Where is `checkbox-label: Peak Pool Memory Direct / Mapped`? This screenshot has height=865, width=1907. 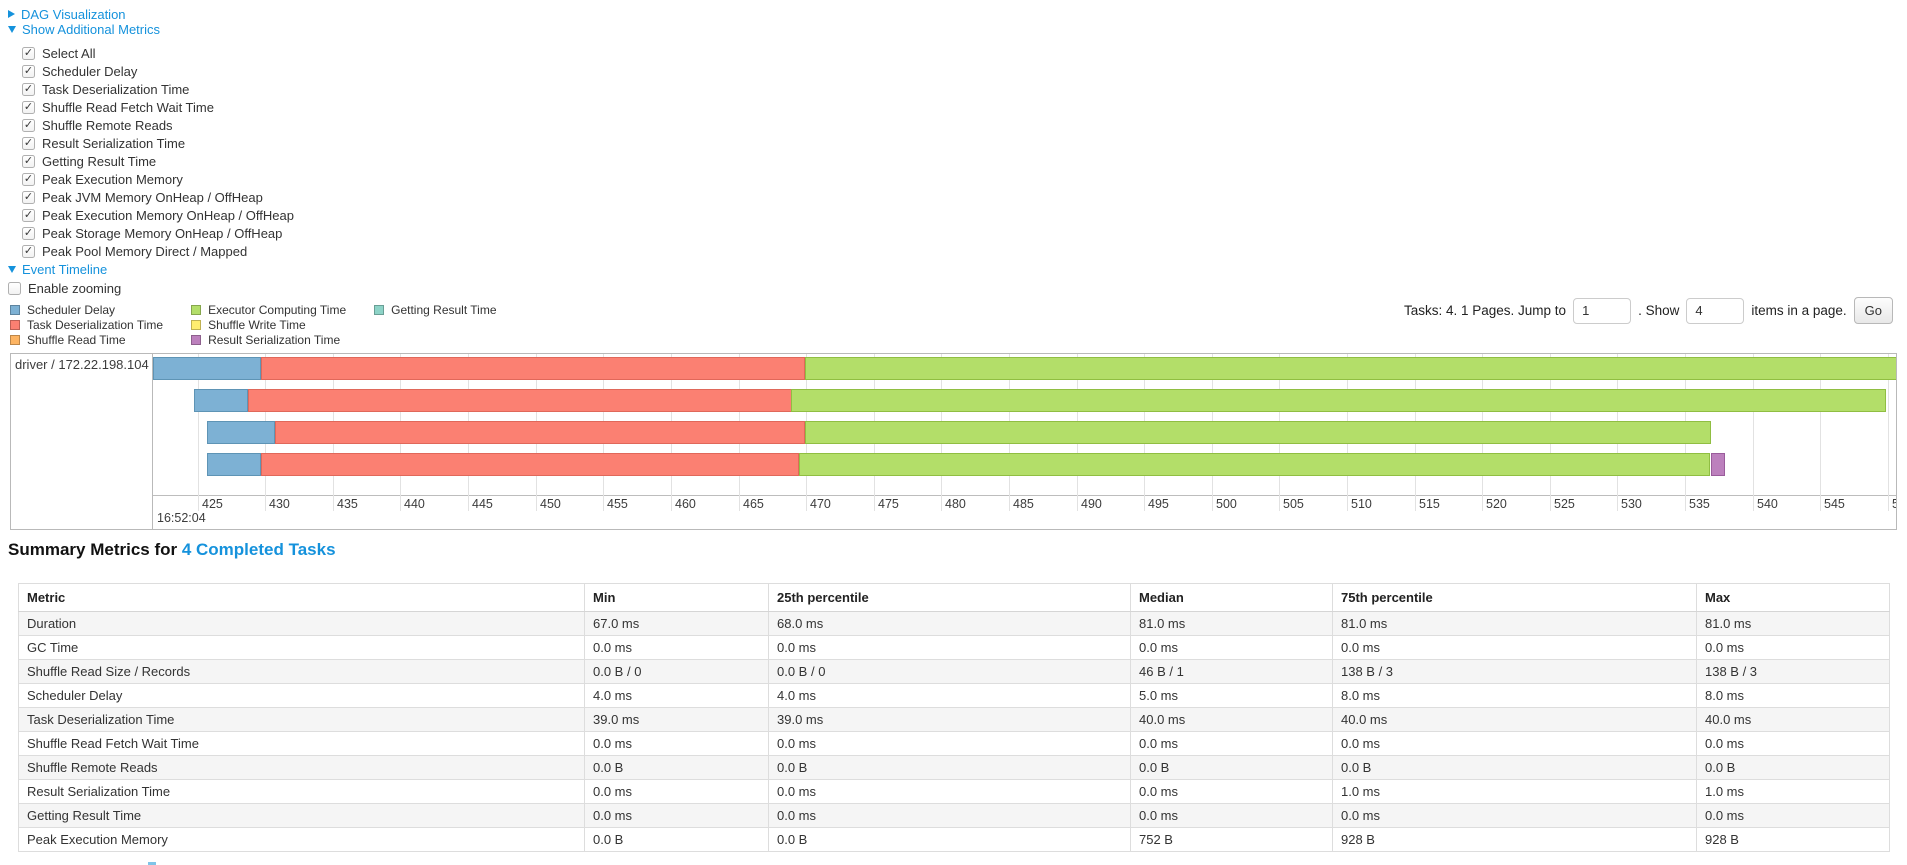
checkbox-label: Peak Pool Memory Direct / Mapped is located at coordinates (145, 251).